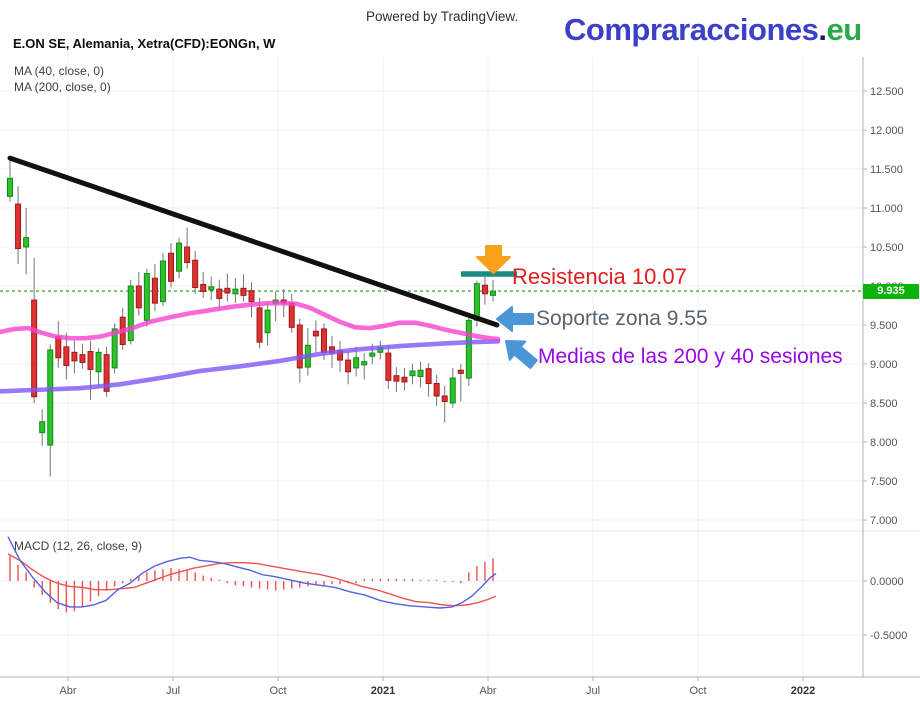 This screenshot has width=920, height=706. I want to click on svg-text: 2021, so click(383, 691).